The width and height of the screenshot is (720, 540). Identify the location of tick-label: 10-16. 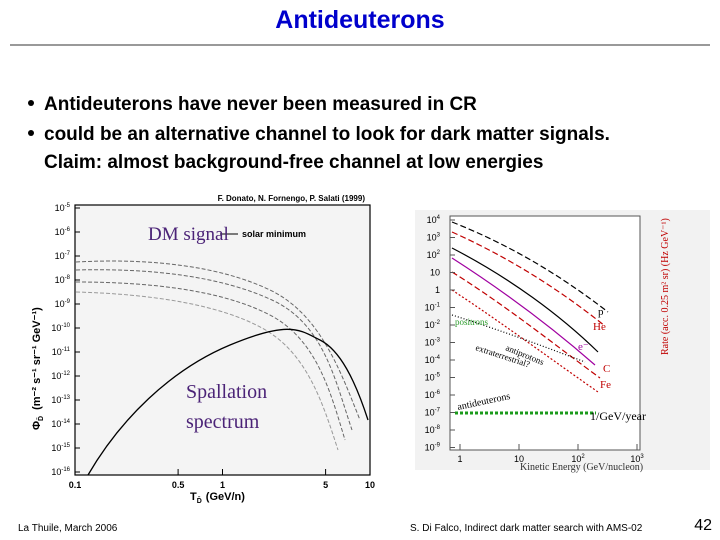
(60, 472).